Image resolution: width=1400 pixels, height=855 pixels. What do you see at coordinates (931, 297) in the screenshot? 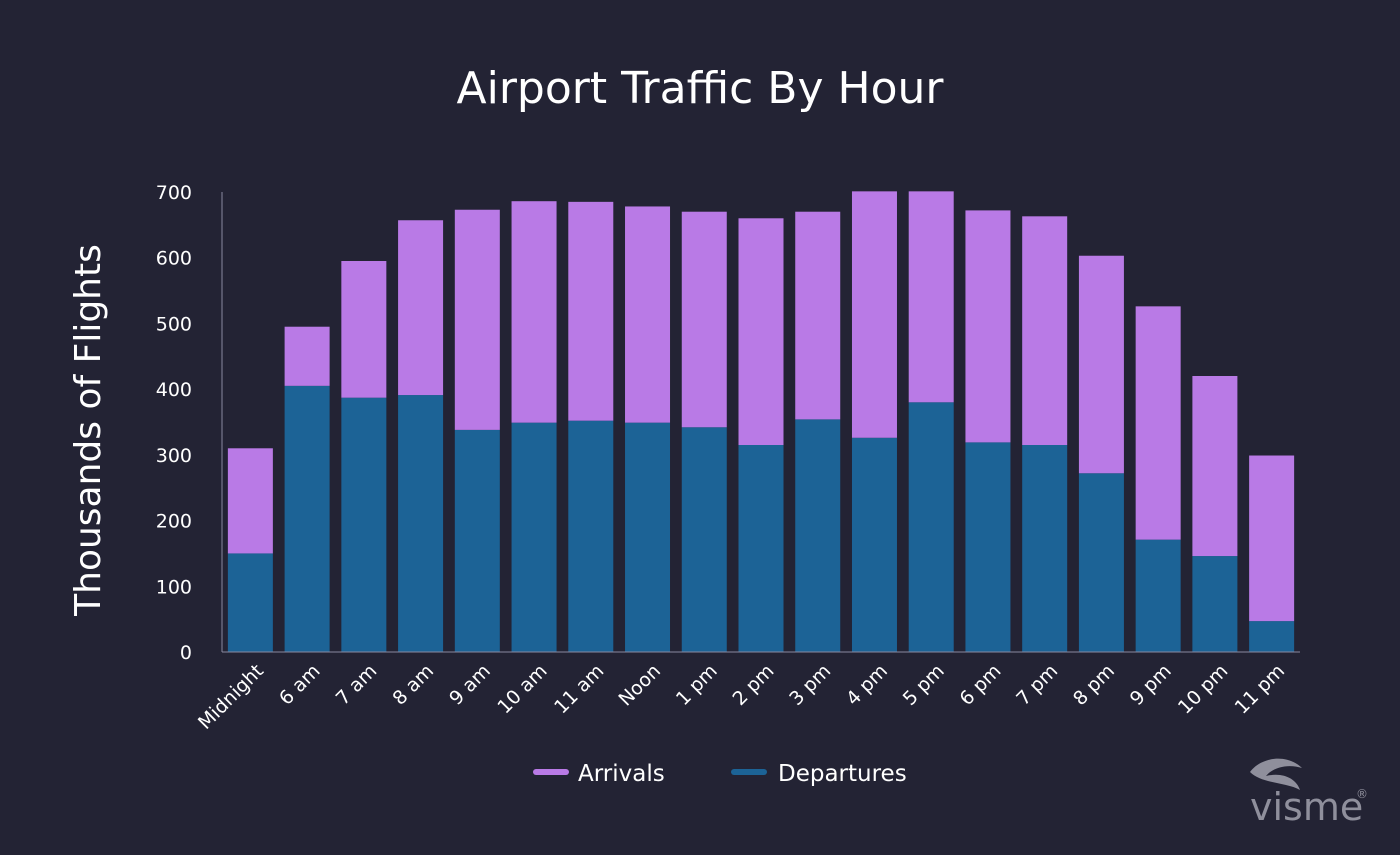
I see `bar-arrivals-5-pm` at bounding box center [931, 297].